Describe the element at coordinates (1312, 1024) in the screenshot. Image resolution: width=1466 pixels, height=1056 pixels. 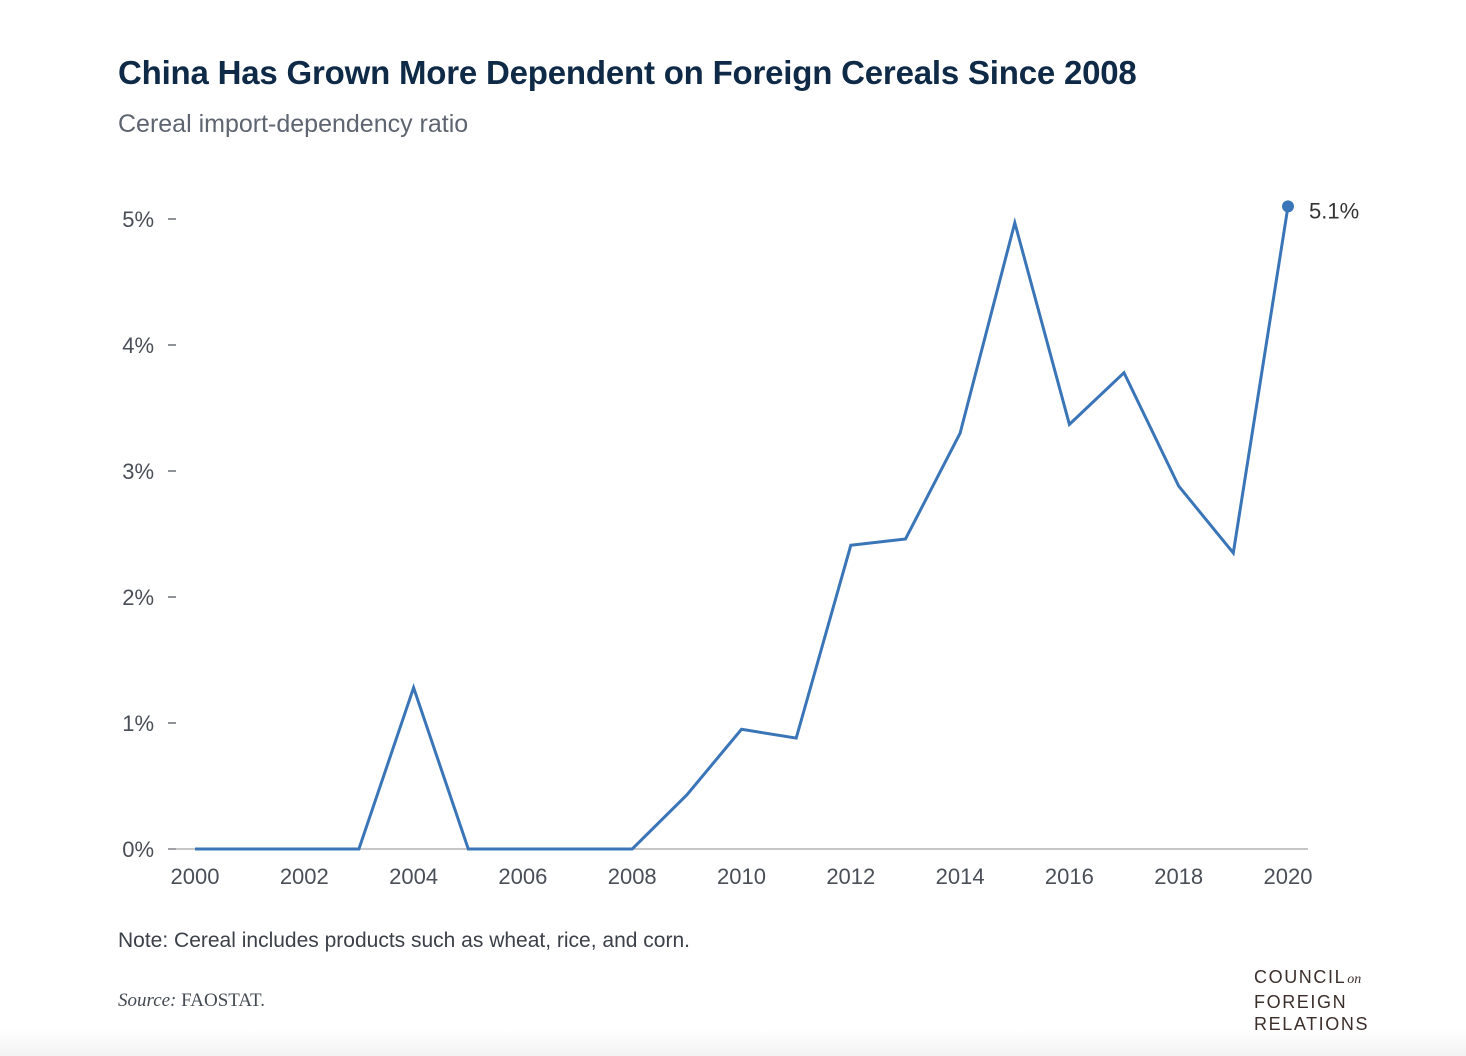
I see `logo-line-3: RELATIONS` at that location.